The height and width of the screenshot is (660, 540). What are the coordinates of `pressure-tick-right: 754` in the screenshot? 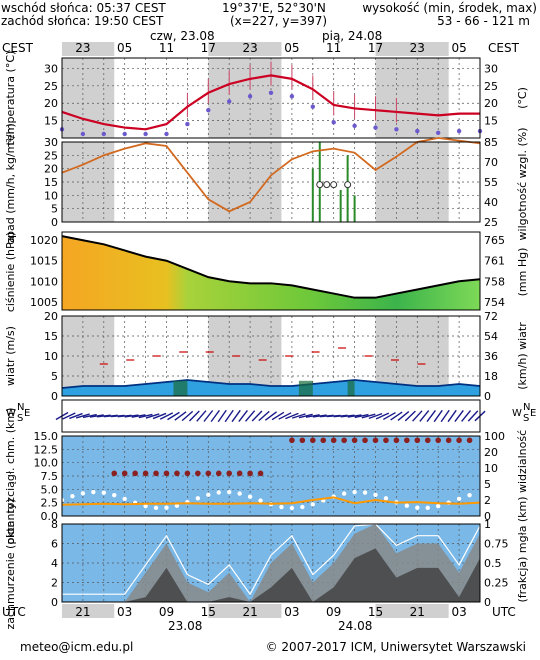 It's located at (494, 302).